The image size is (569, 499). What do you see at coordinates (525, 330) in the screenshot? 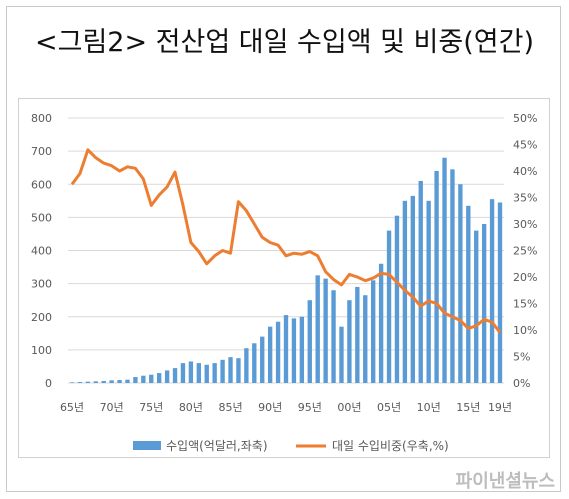
I see `right-tick-label: 10%` at bounding box center [525, 330].